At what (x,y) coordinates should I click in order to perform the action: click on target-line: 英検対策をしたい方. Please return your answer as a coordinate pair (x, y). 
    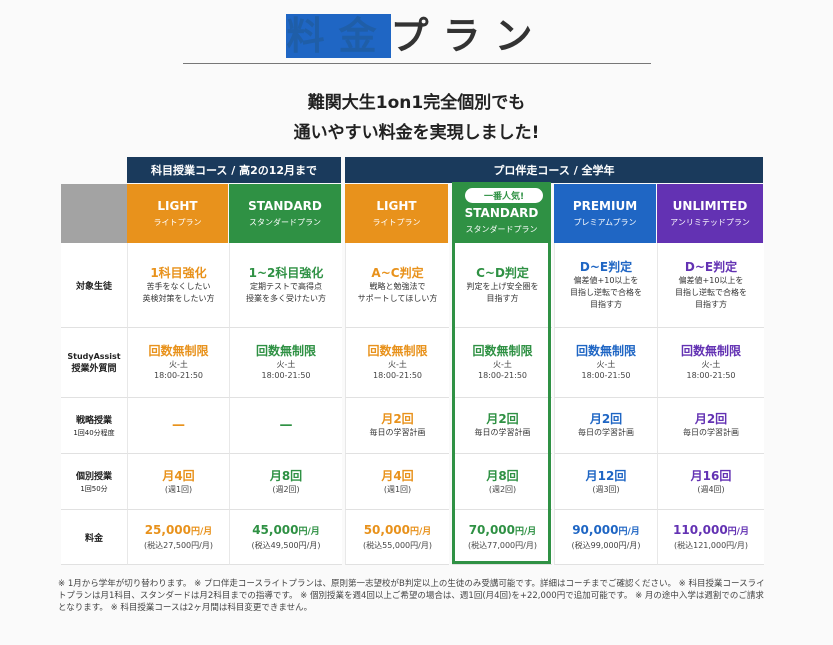
    Looking at the image, I should click on (178, 298).